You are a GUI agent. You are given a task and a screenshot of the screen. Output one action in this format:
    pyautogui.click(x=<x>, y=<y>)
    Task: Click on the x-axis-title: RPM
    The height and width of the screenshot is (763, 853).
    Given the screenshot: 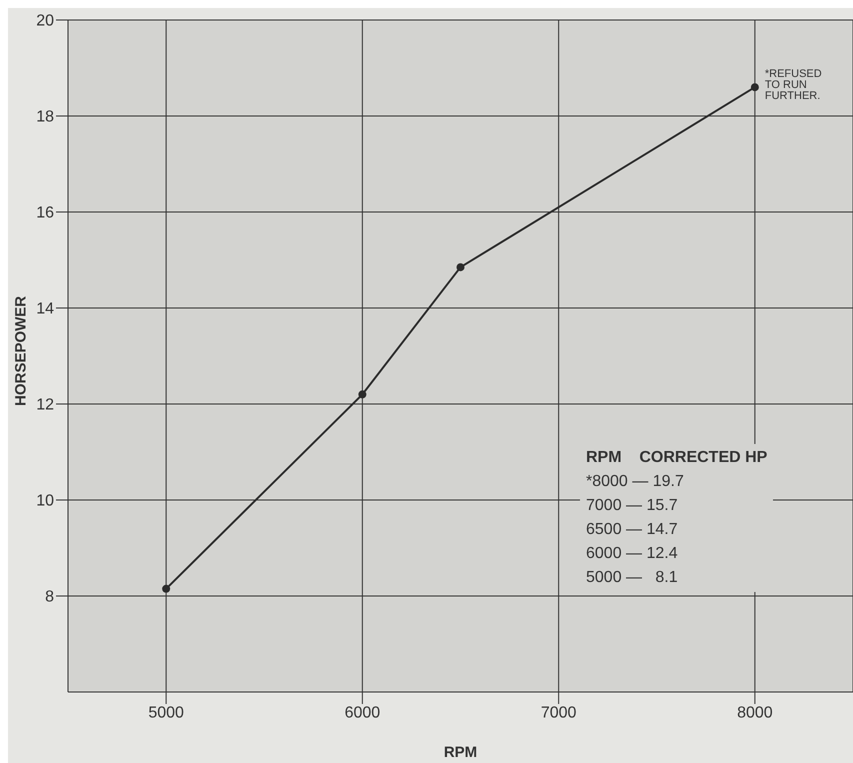 What is the action you would take?
    pyautogui.click(x=461, y=752)
    